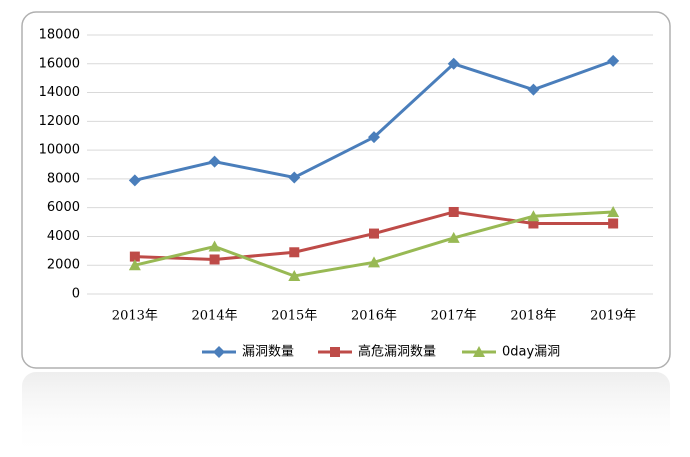 The height and width of the screenshot is (457, 690). I want to click on y-tick-label: 8000, so click(63, 178).